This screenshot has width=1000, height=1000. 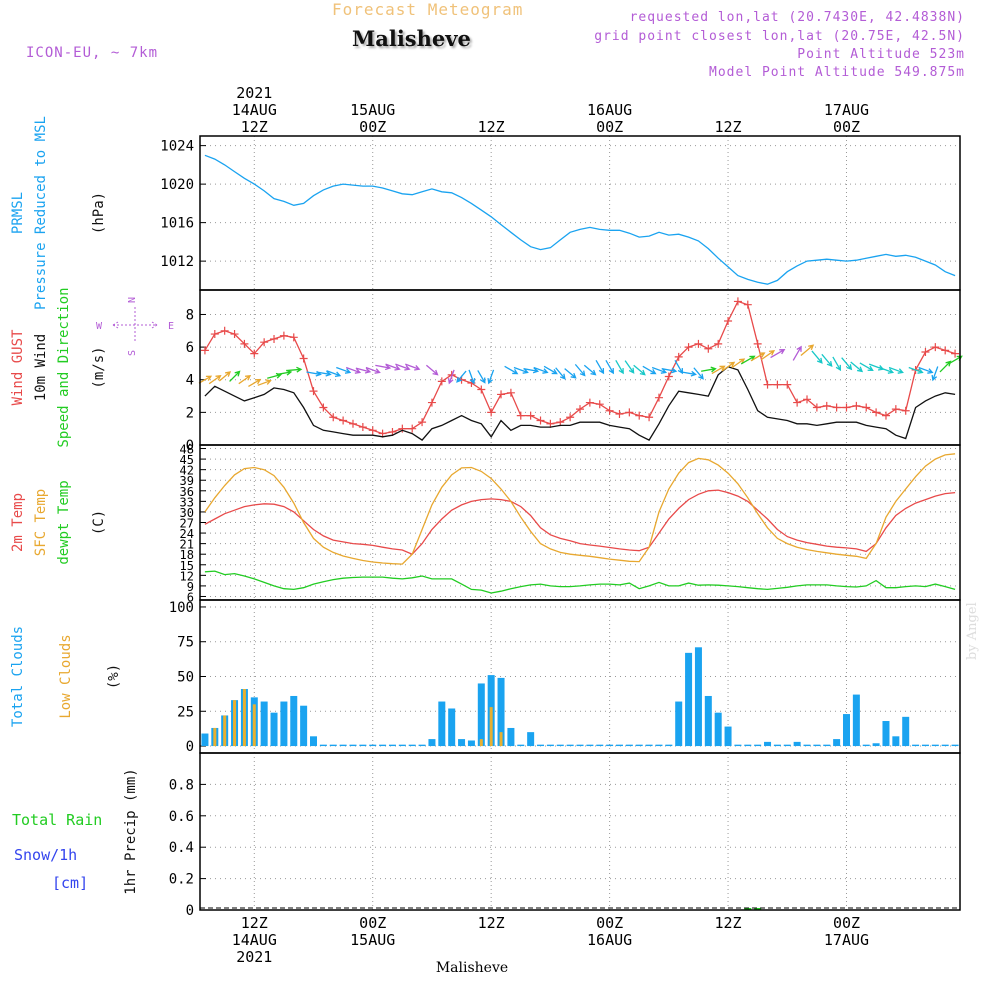 I want to click on model-point-altitude: Model Point Altitude 549.875m, so click(x=837, y=72).